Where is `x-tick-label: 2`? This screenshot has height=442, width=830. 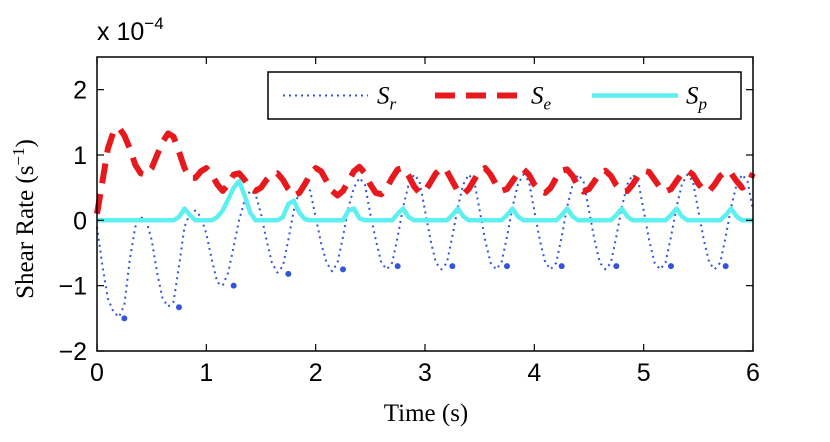 x-tick-label: 2 is located at coordinates (316, 373).